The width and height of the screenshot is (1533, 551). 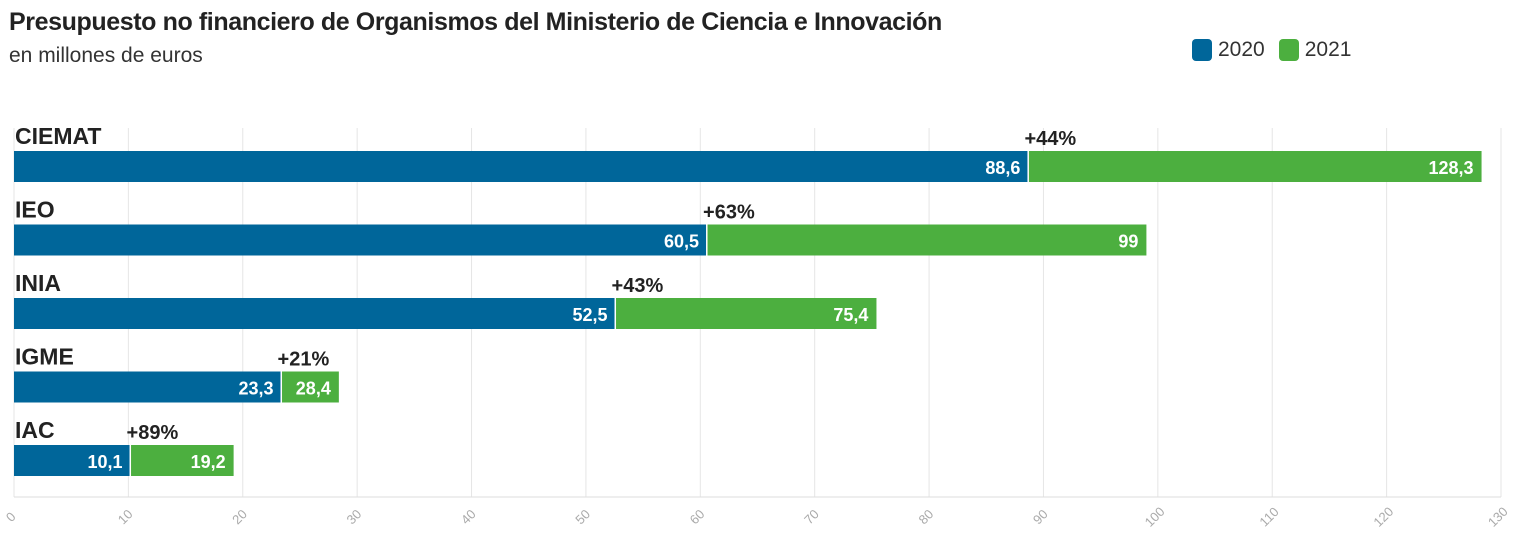 I want to click on value-label-2020: 52,5, so click(x=589, y=315).